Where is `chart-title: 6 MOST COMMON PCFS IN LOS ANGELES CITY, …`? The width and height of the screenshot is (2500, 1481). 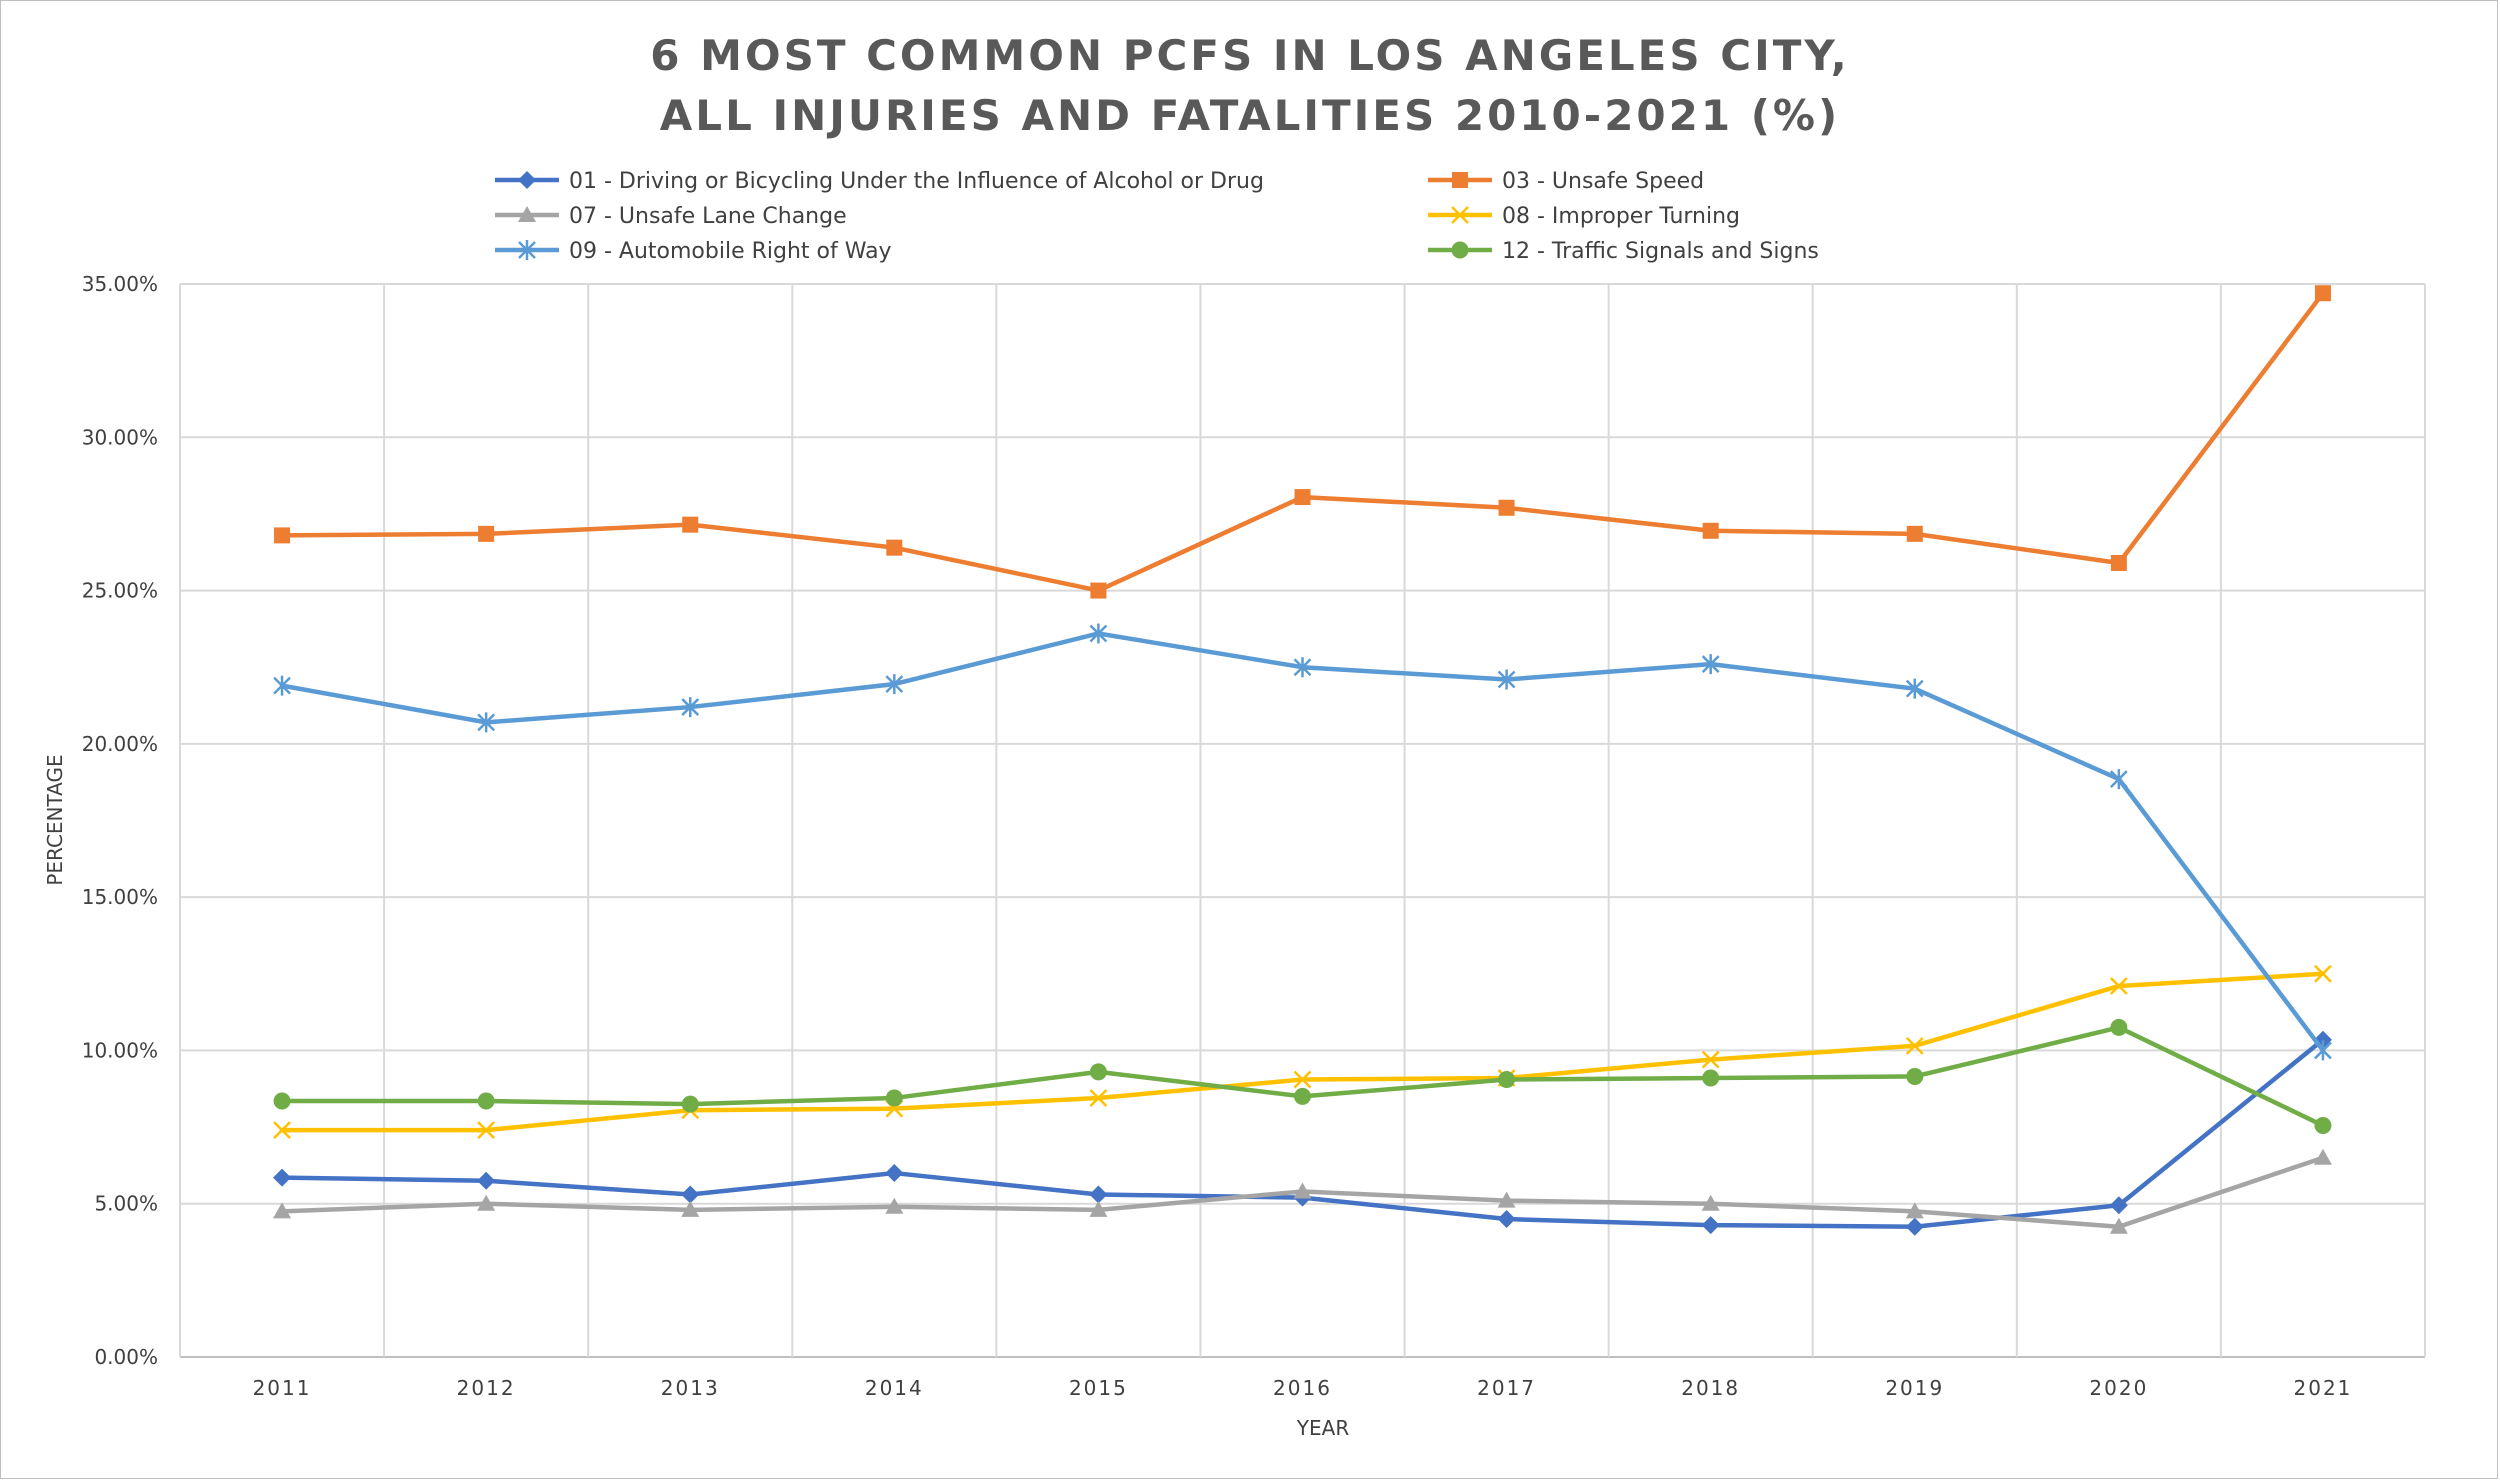 chart-title: 6 MOST COMMON PCFS IN LOS ANGELES CITY, … is located at coordinates (1250, 86).